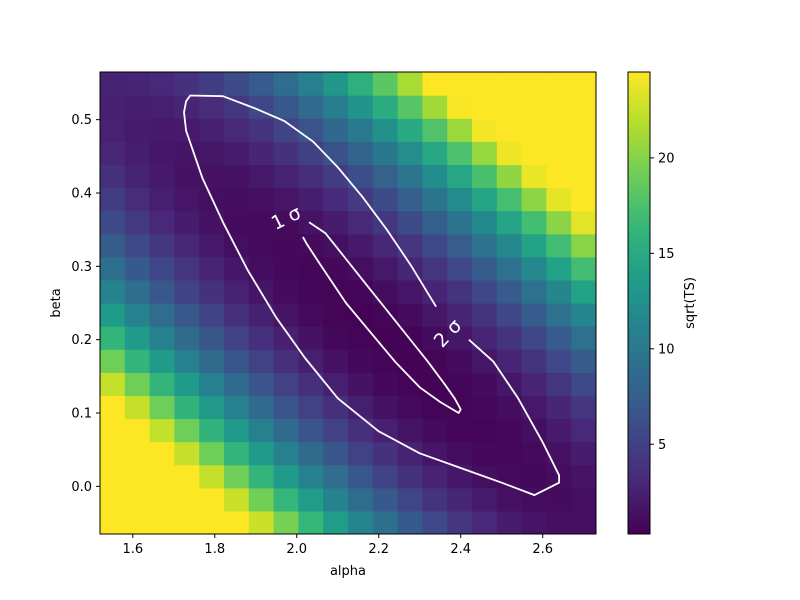 This screenshot has height=600, width=800. Describe the element at coordinates (666, 158) in the screenshot. I see `colorbar-tick-label: 20` at that location.